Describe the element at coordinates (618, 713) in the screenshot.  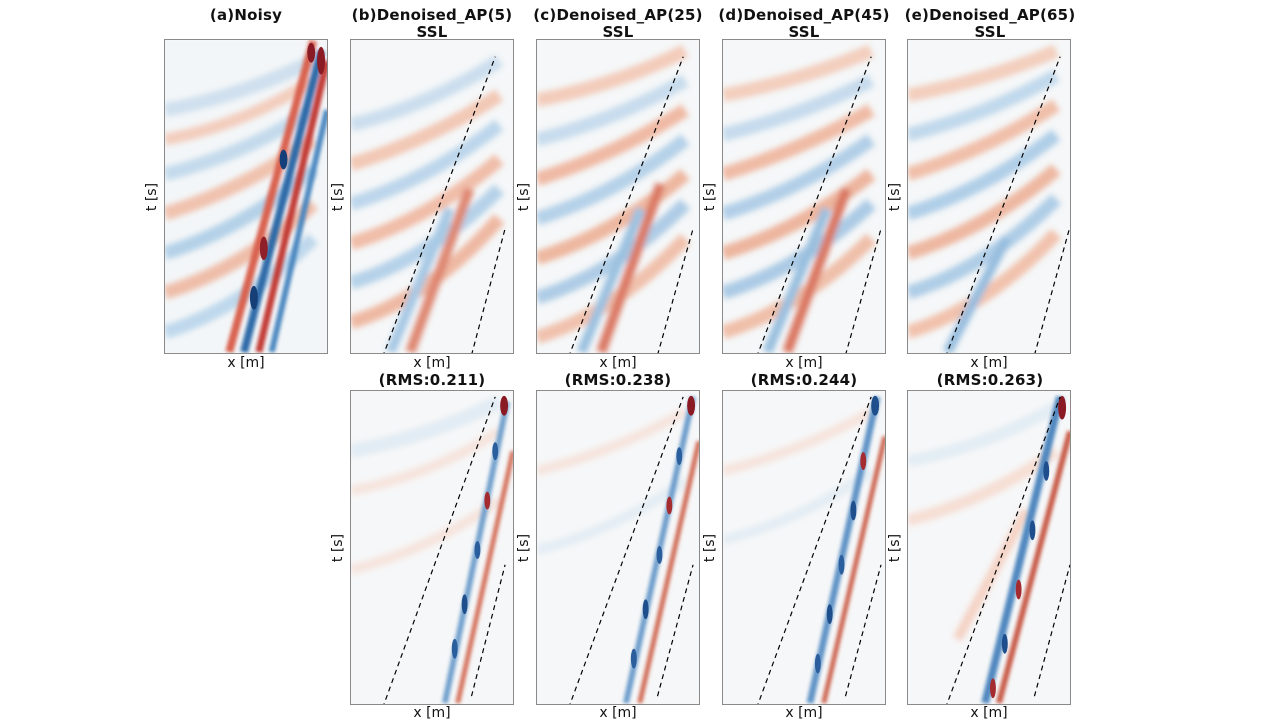
I see `xlabel-panel-c-residual: x [m]` at that location.